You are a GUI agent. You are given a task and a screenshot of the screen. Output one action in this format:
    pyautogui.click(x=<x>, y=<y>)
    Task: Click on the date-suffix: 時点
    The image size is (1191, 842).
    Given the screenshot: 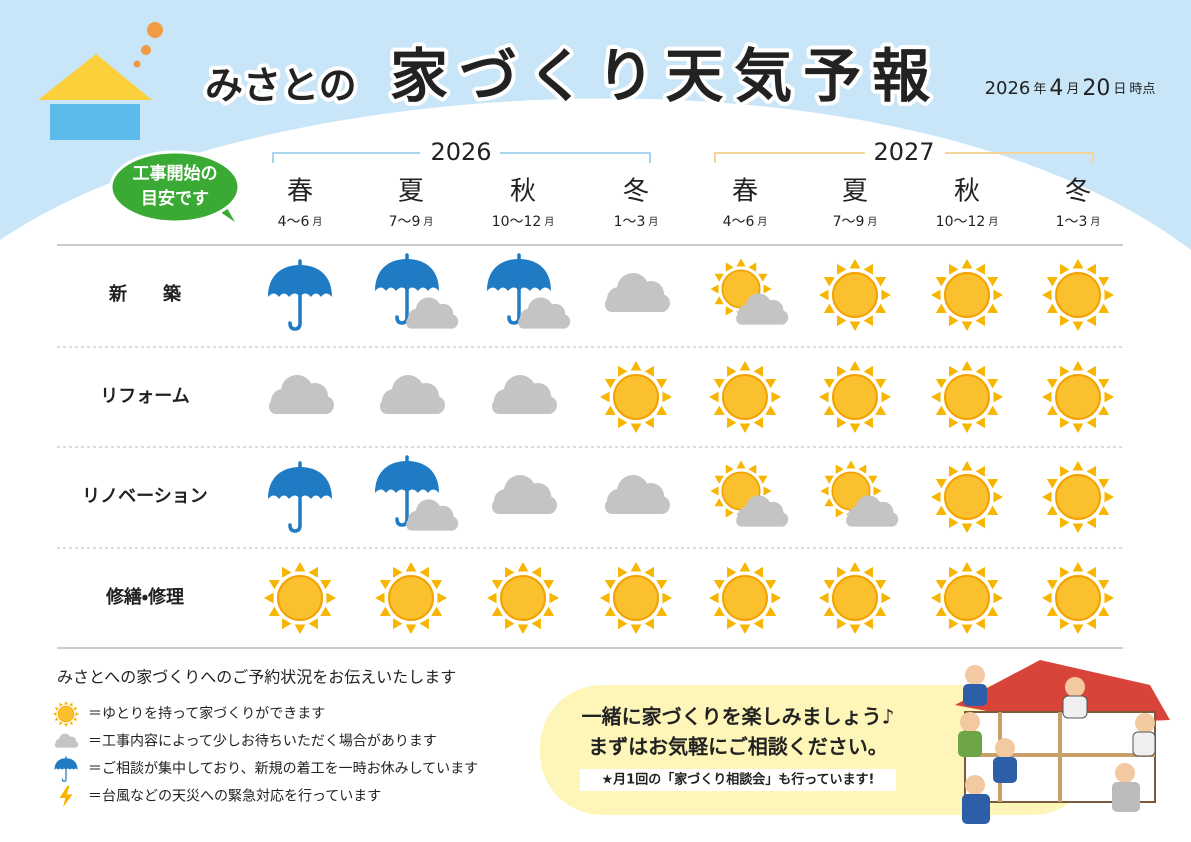 What is the action you would take?
    pyautogui.click(x=1142, y=89)
    